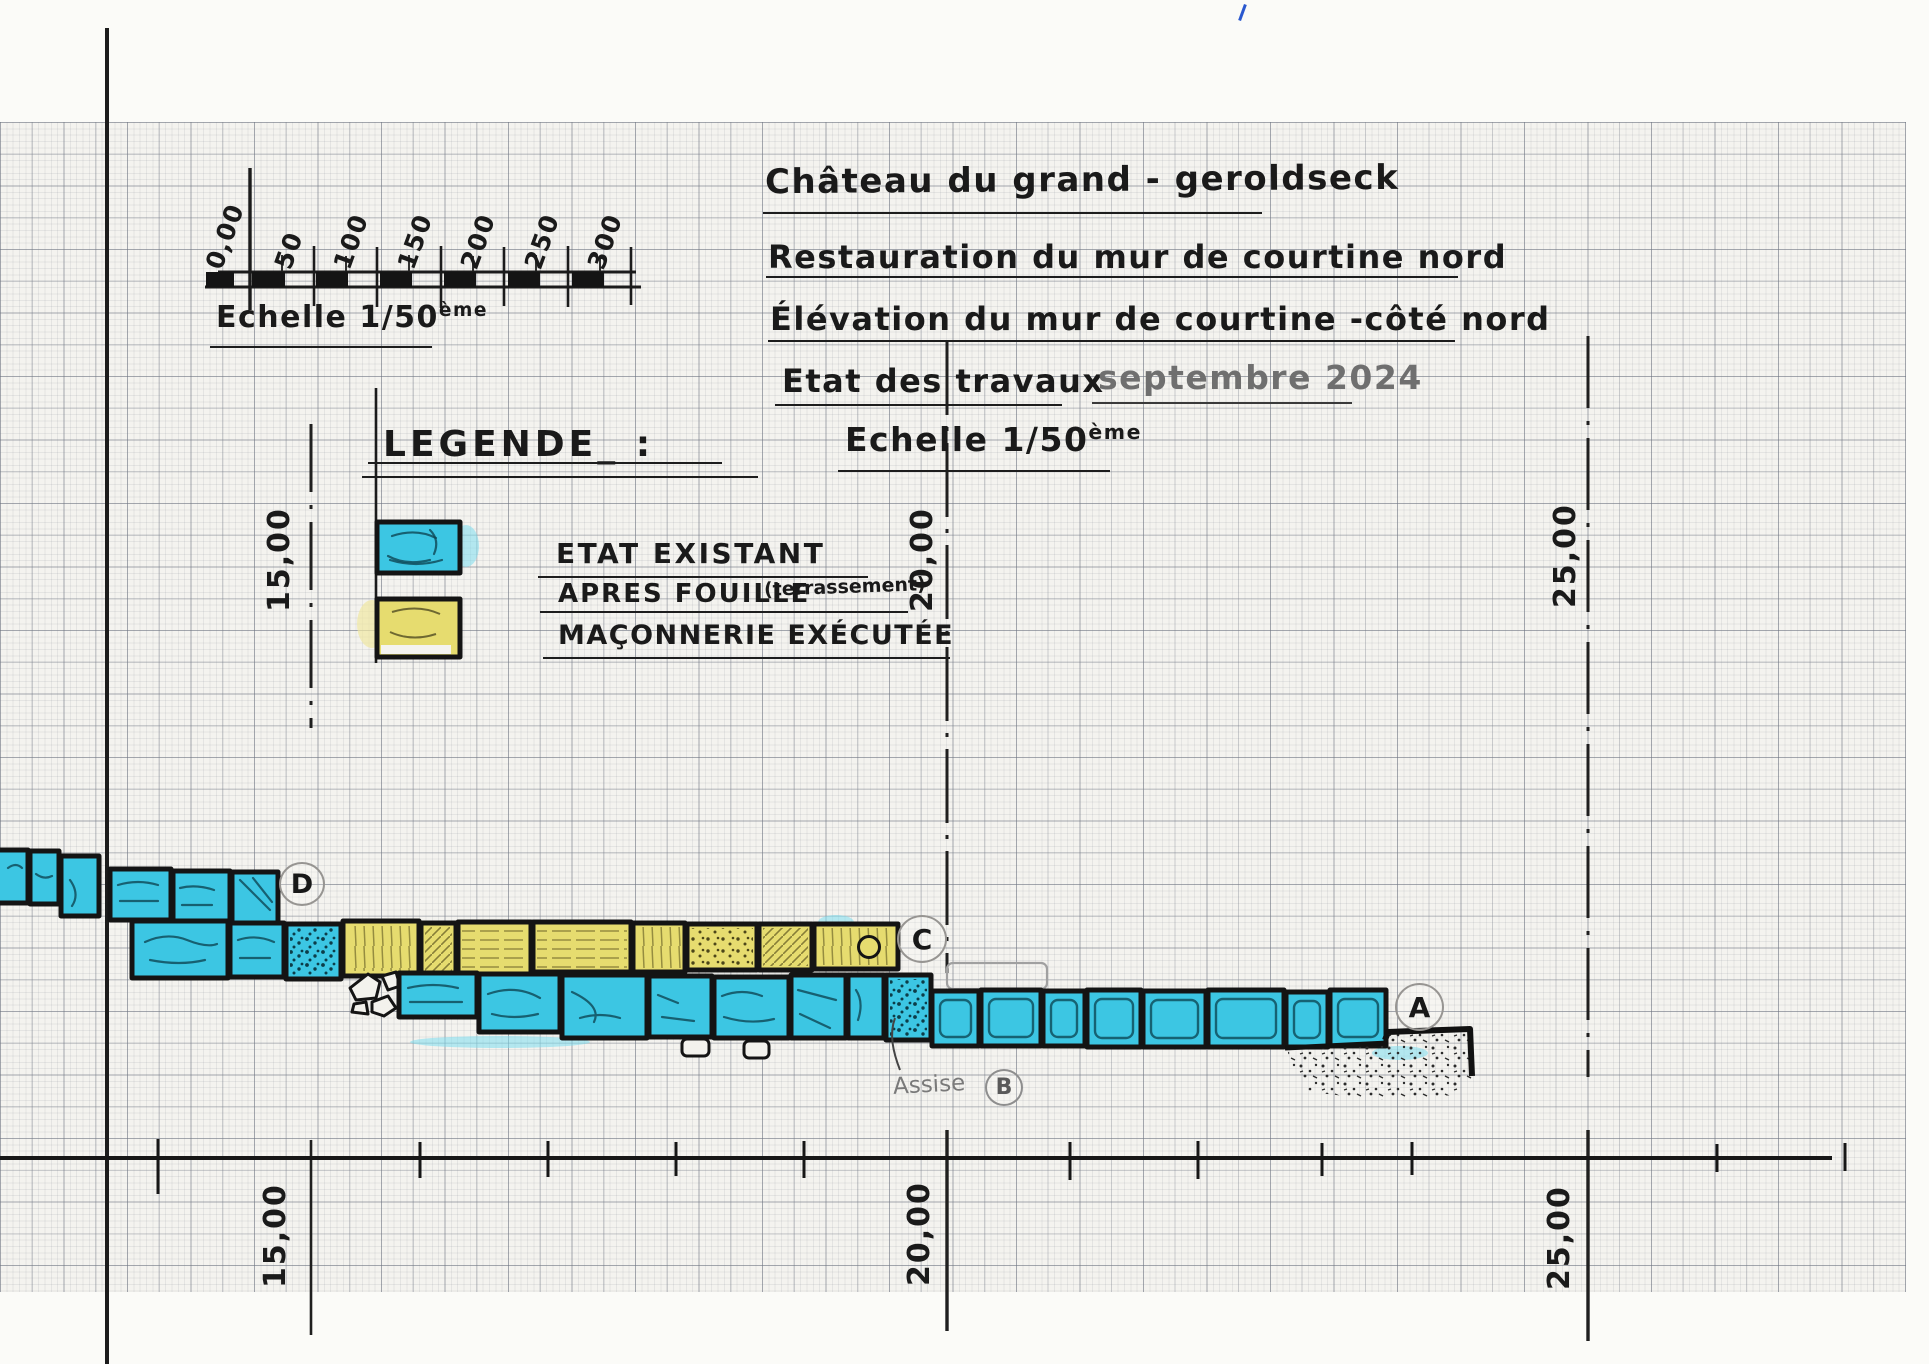 The width and height of the screenshot is (1929, 1364). What do you see at coordinates (107, 696) in the screenshot?
I see `left-margin-line` at bounding box center [107, 696].